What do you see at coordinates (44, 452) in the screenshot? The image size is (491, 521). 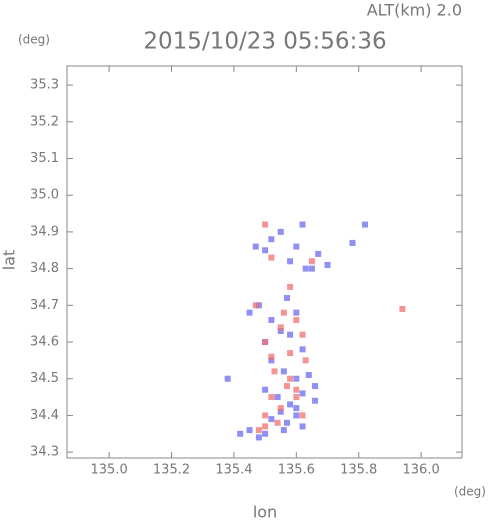 I see `y-tick-label: 34.3` at bounding box center [44, 452].